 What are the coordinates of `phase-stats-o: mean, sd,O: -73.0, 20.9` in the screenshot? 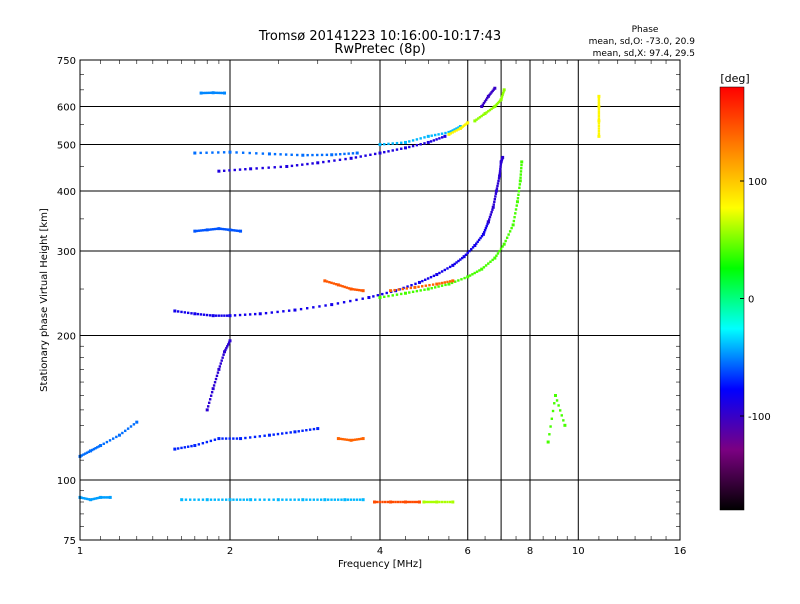 It's located at (642, 42).